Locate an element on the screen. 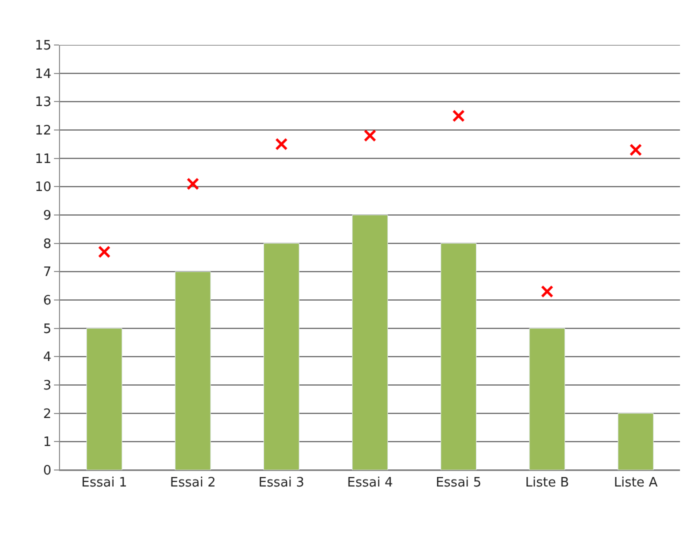  x-tick-label: Essai 3 is located at coordinates (281, 483).